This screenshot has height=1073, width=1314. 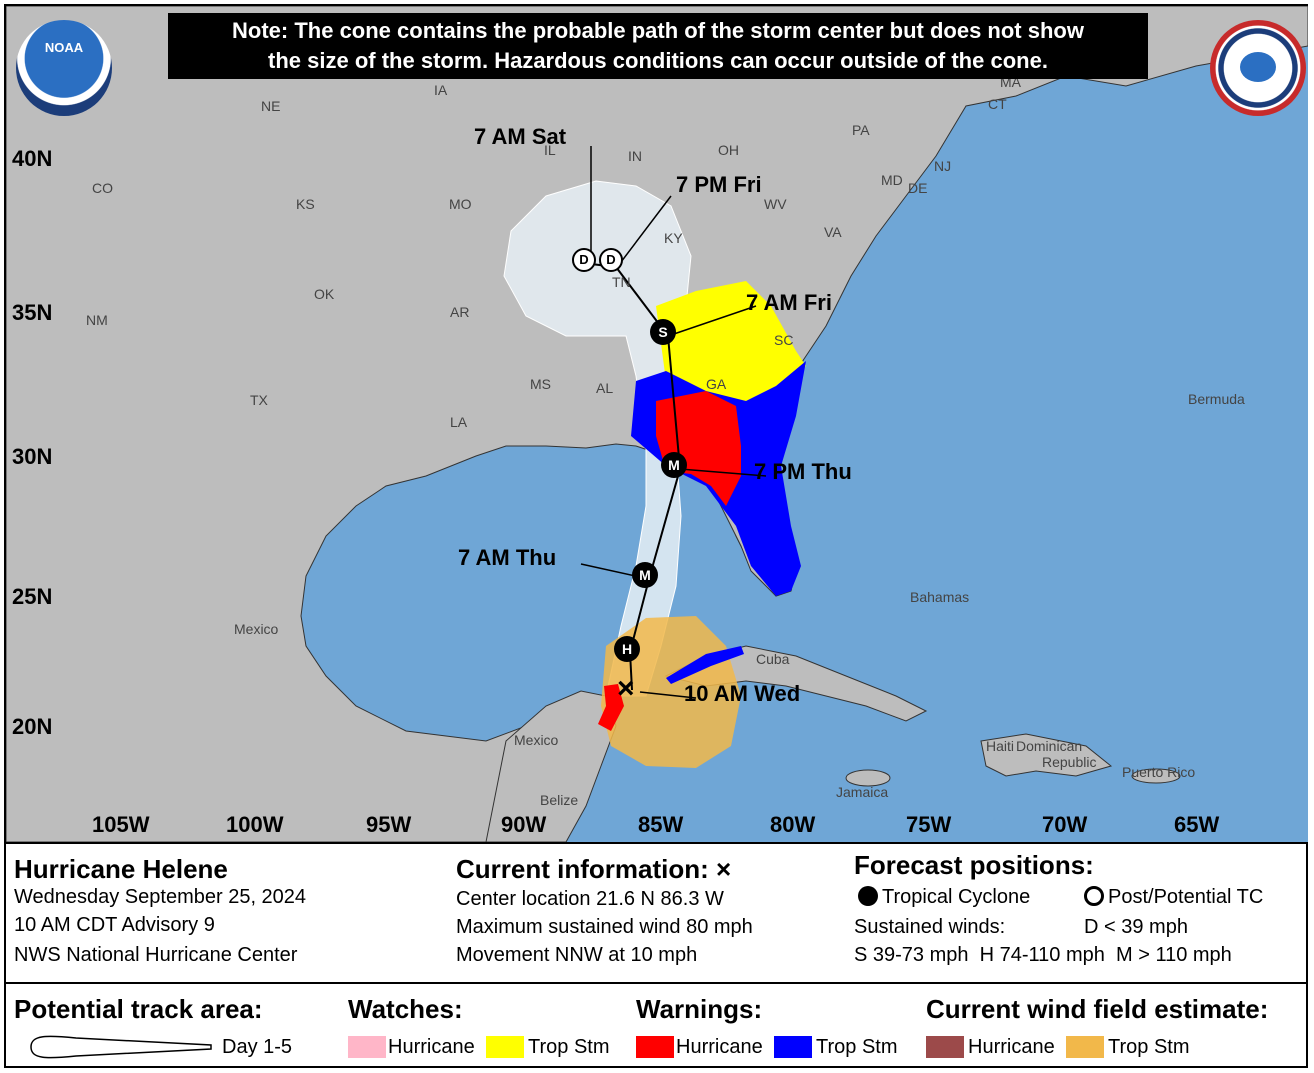 What do you see at coordinates (1065, 824) in the screenshot?
I see `lon-label-70w: 70W` at bounding box center [1065, 824].